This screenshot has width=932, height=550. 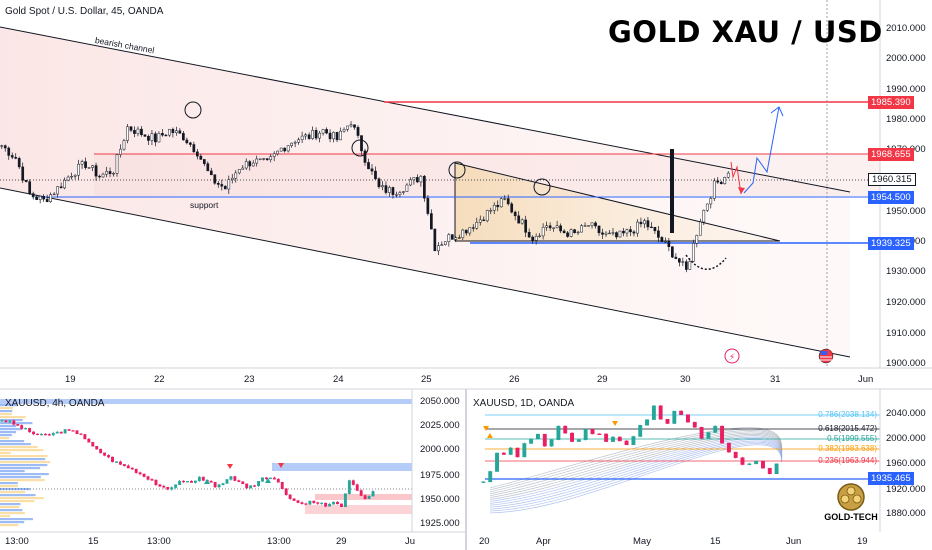 What do you see at coordinates (906, 413) in the screenshot?
I see `price-tick: 2040.000` at bounding box center [906, 413].